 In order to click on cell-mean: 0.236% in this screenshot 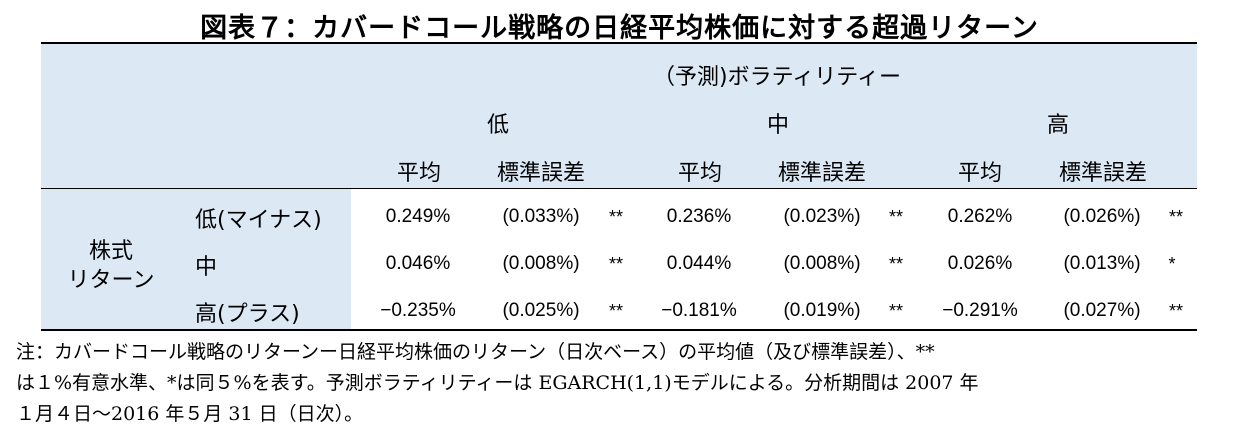, I will do `click(699, 216)`.